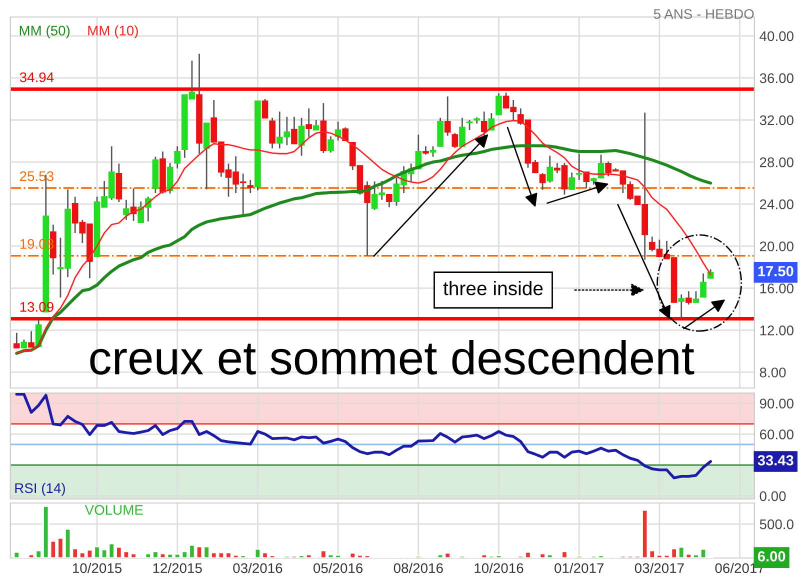  What do you see at coordinates (493, 288) in the screenshot?
I see `annotation: three inside` at bounding box center [493, 288].